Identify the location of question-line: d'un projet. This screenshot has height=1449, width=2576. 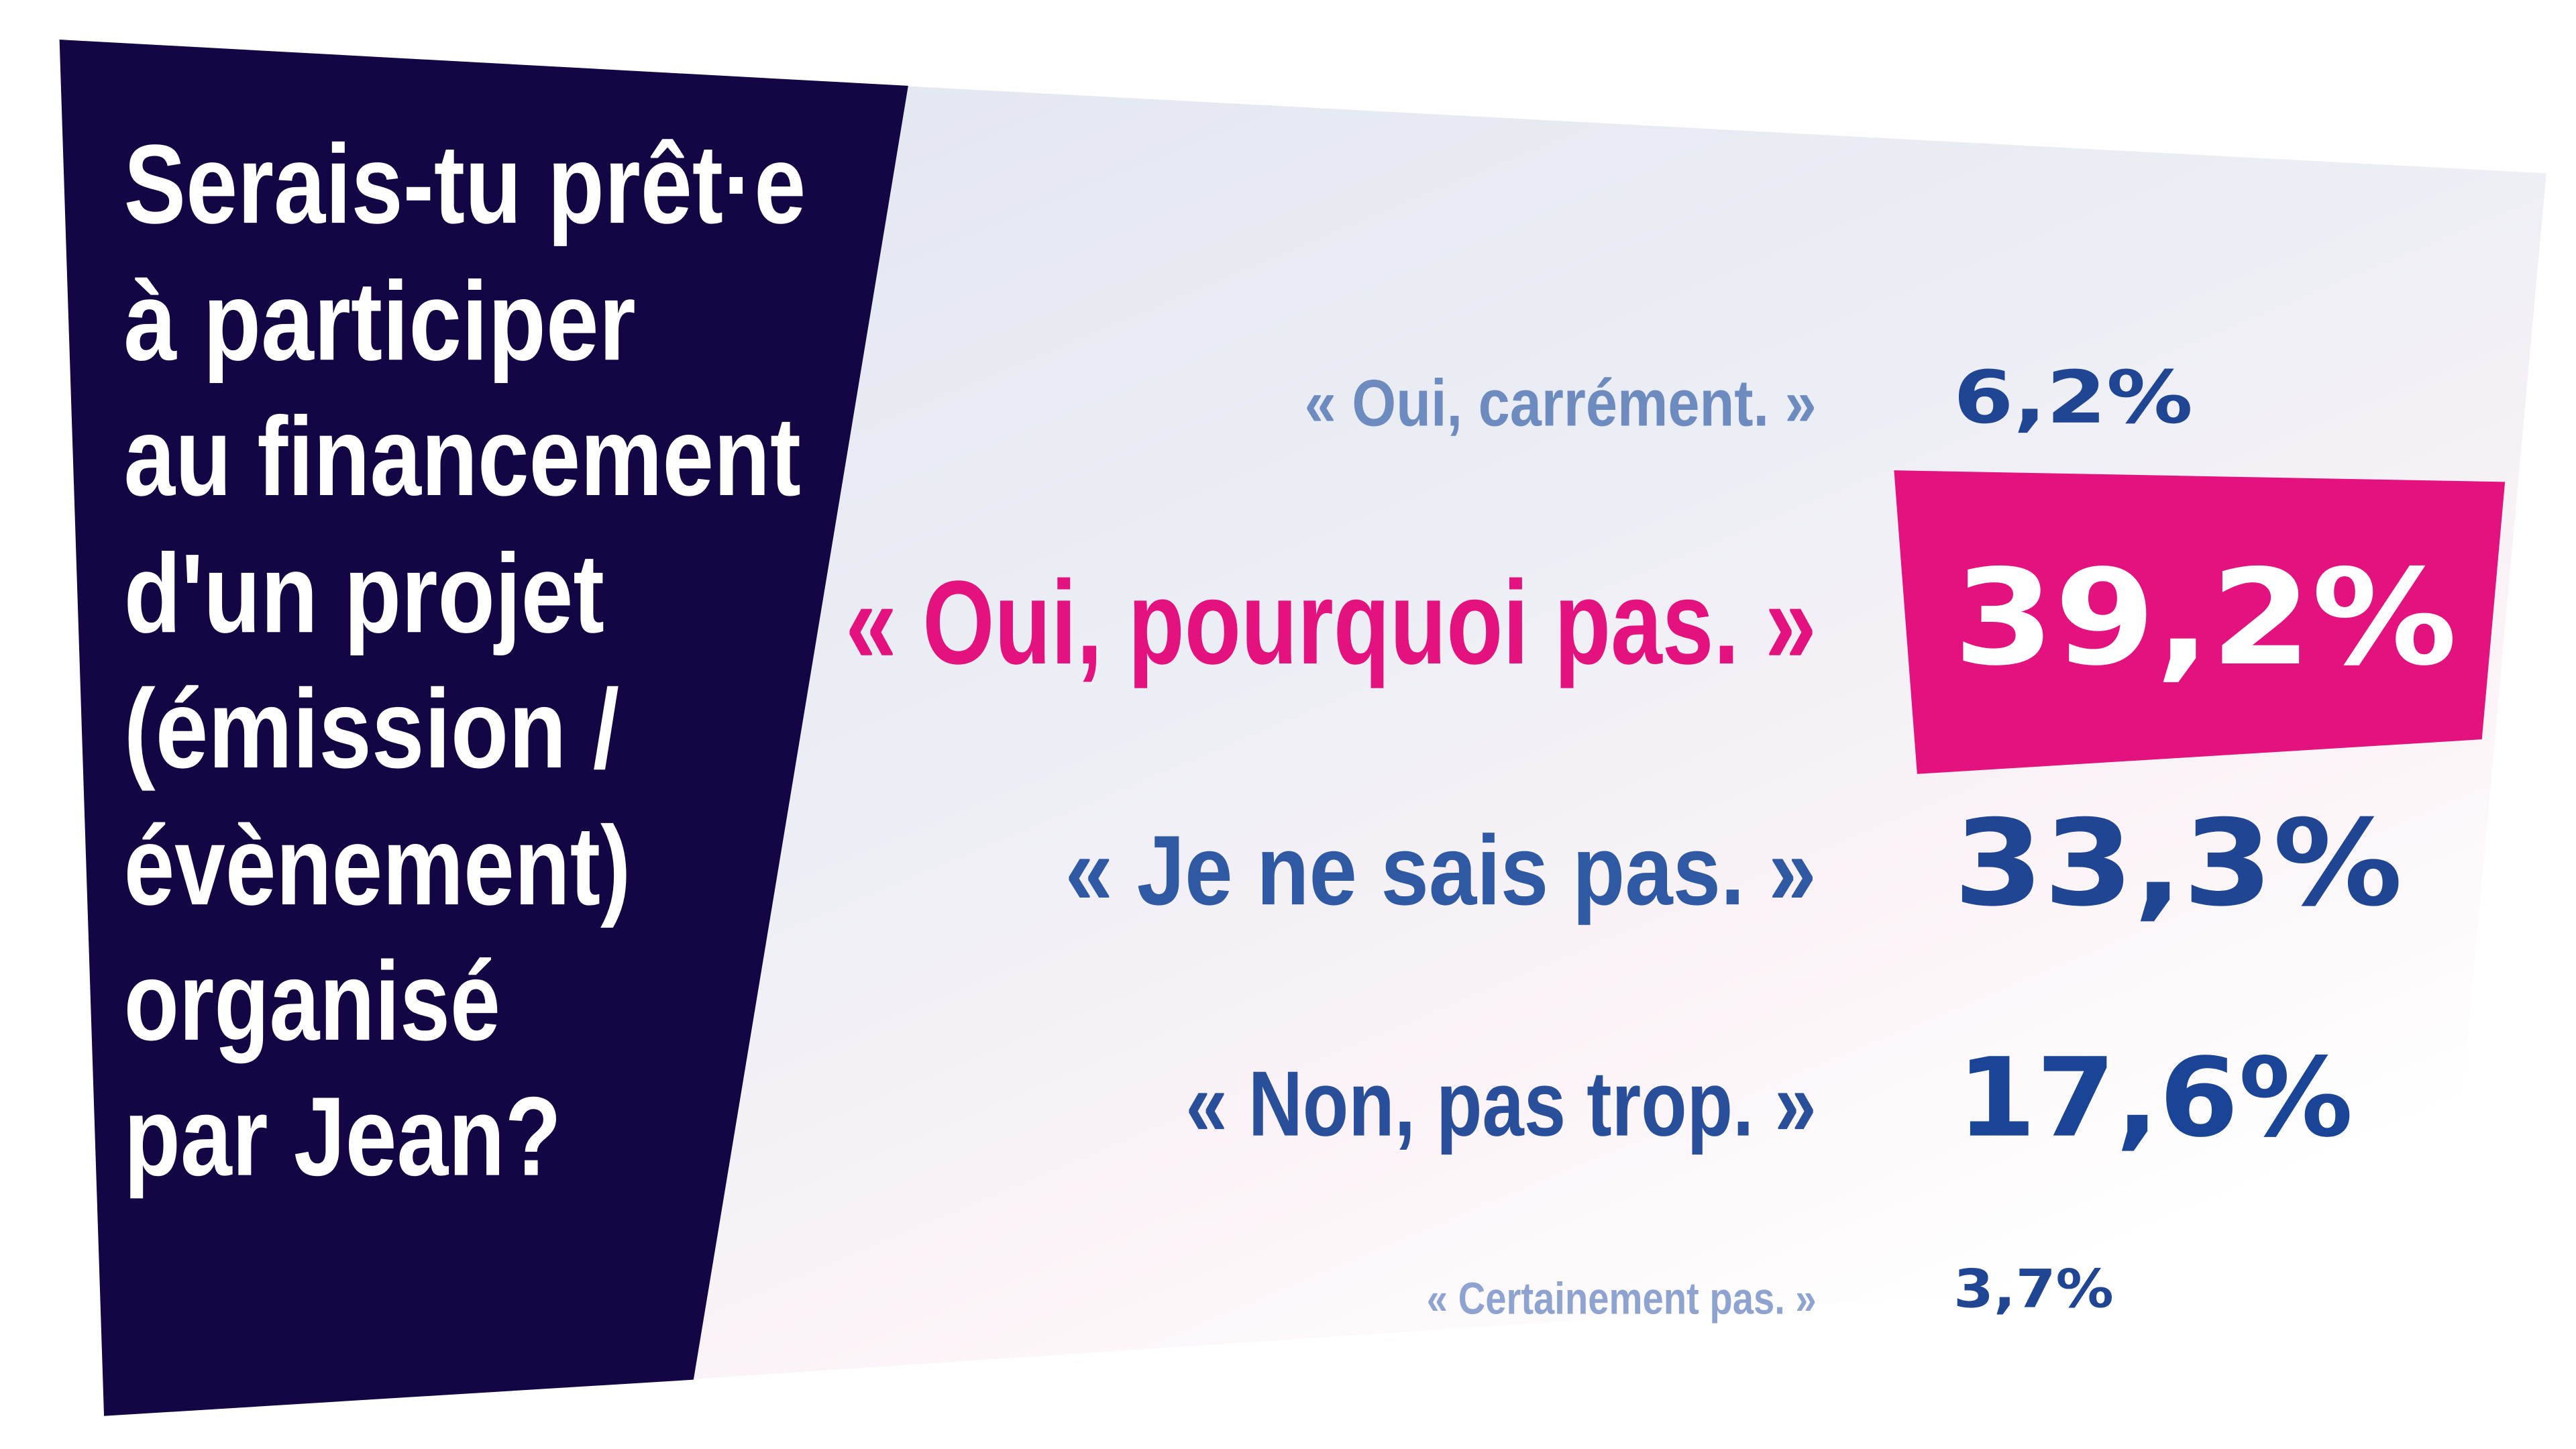
(364, 593).